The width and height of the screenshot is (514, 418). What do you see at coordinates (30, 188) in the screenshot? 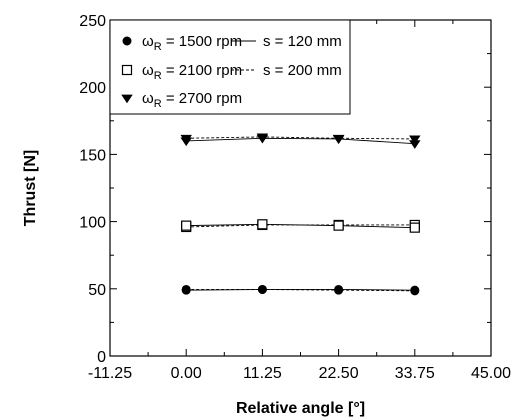
I see `y-axis-title: Thrust [N]` at bounding box center [30, 188].